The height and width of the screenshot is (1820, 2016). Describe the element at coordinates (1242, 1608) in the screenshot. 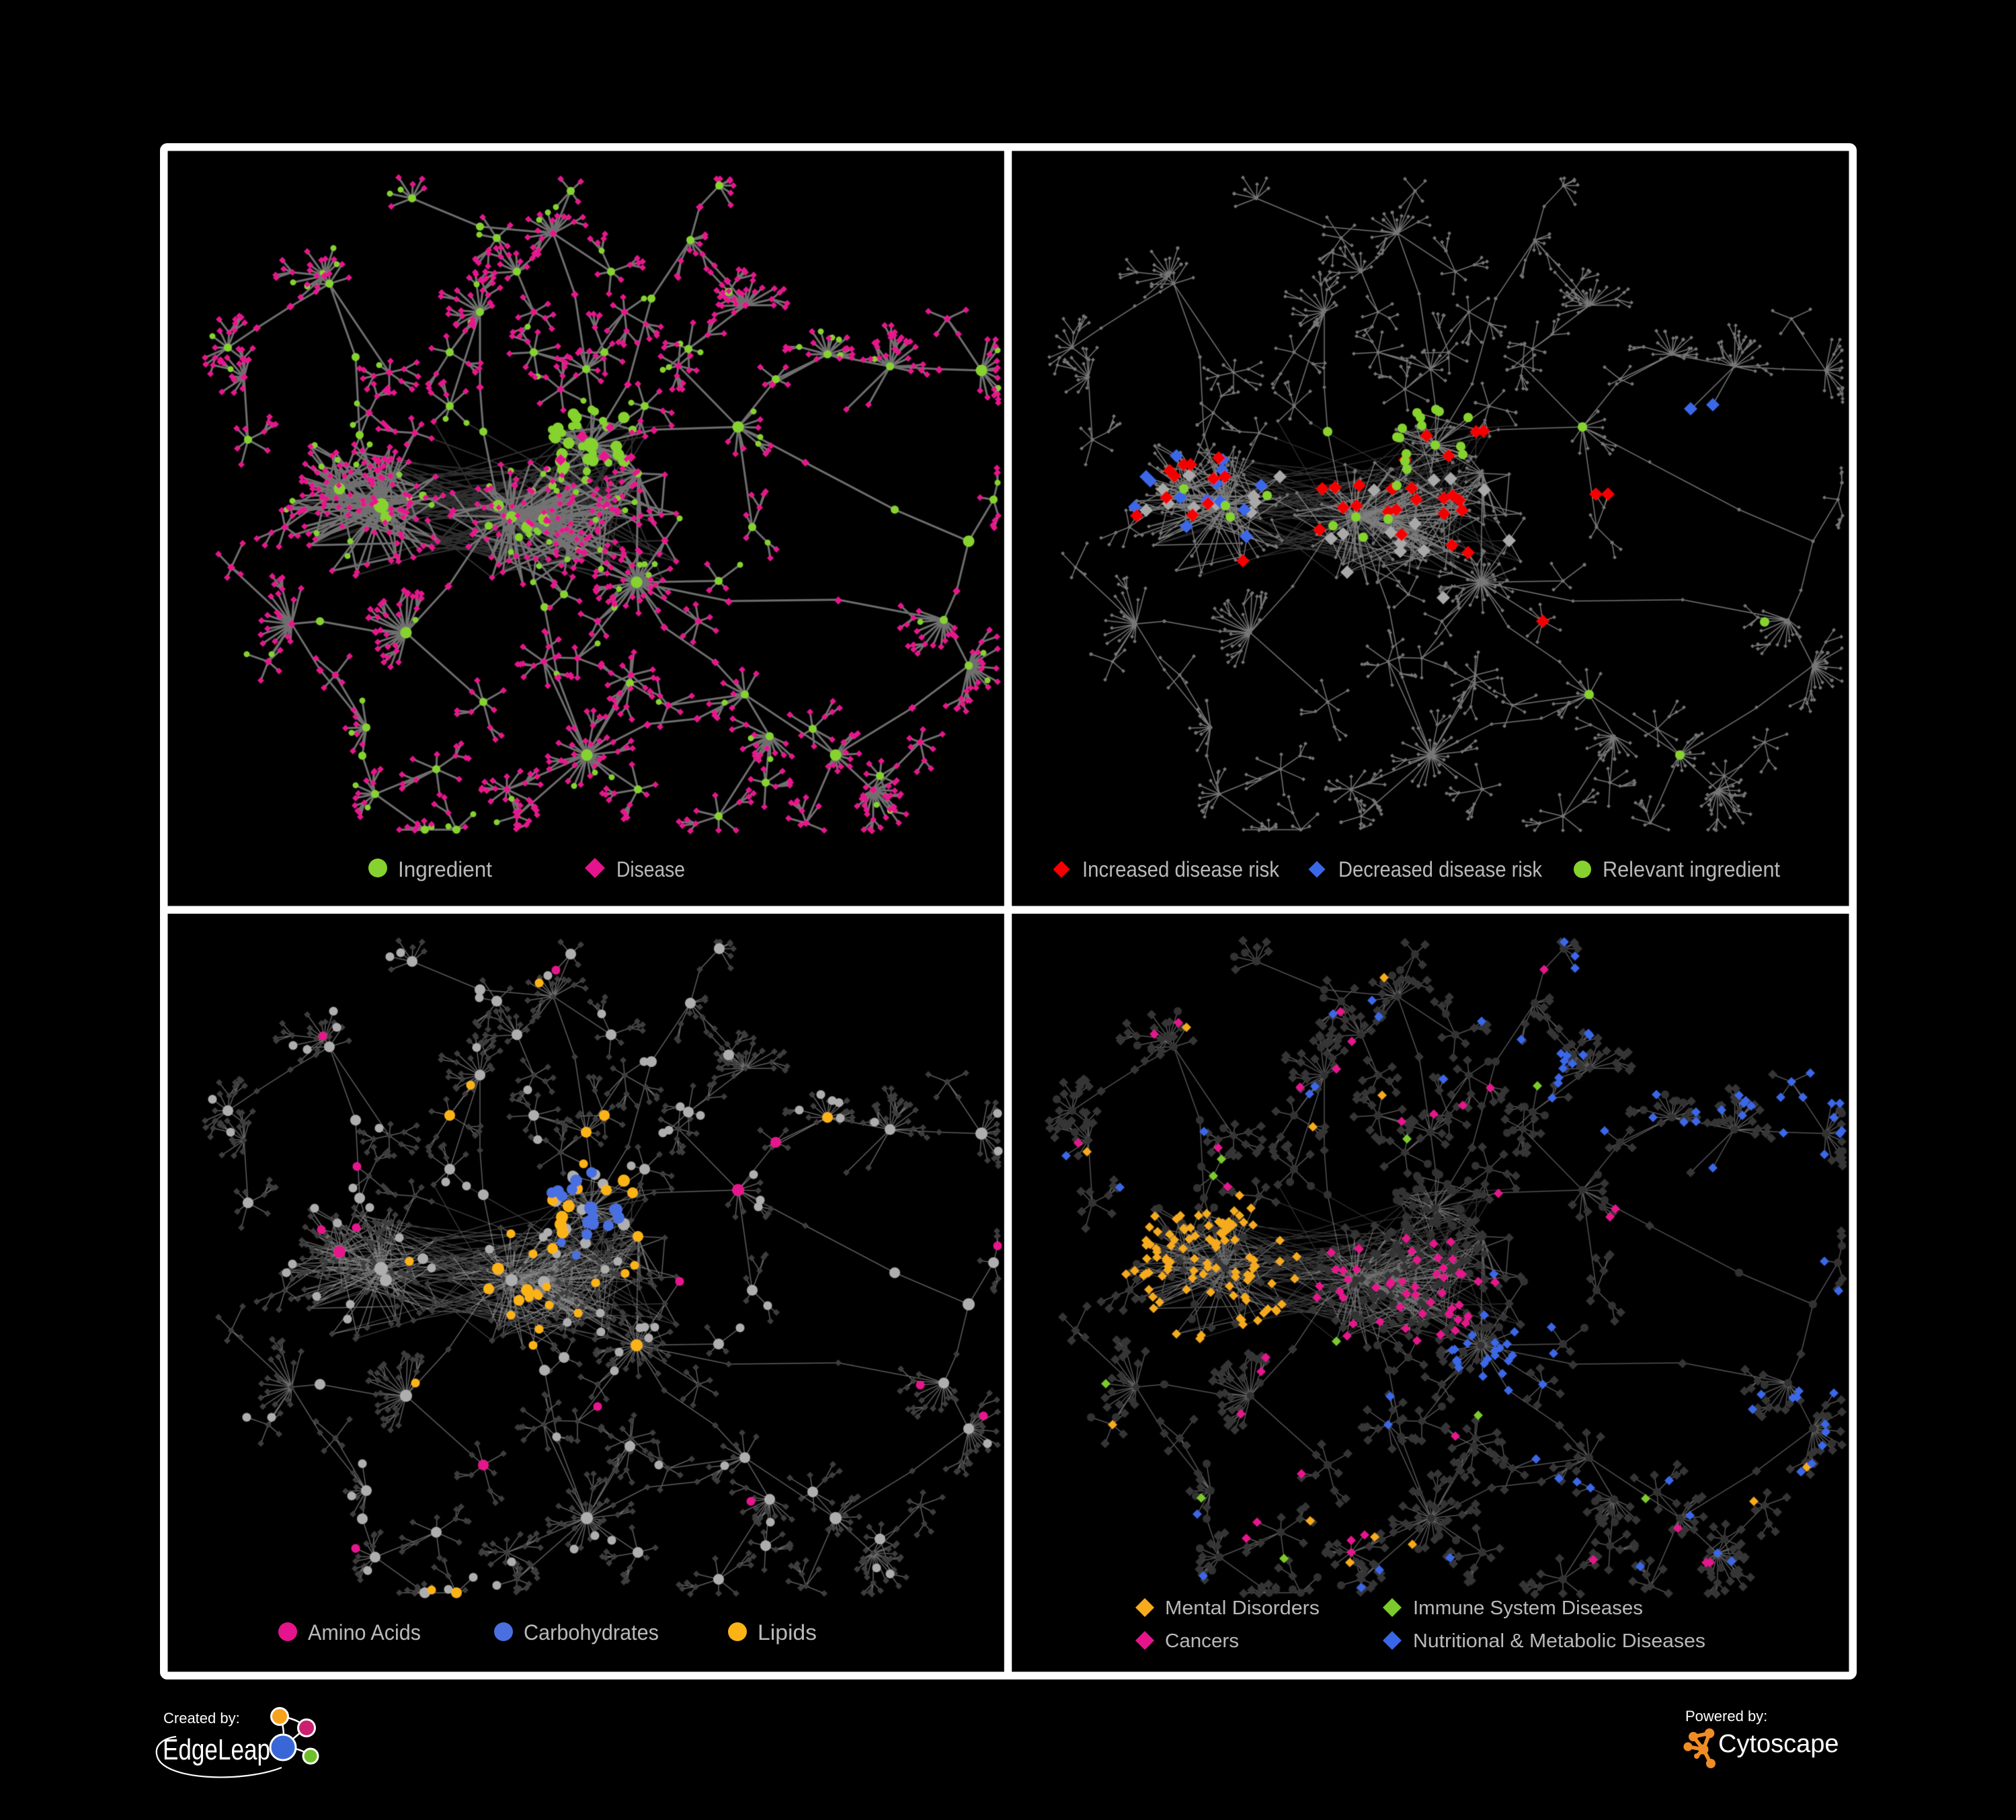

I see `svg-text: Mental Disorders` at that location.